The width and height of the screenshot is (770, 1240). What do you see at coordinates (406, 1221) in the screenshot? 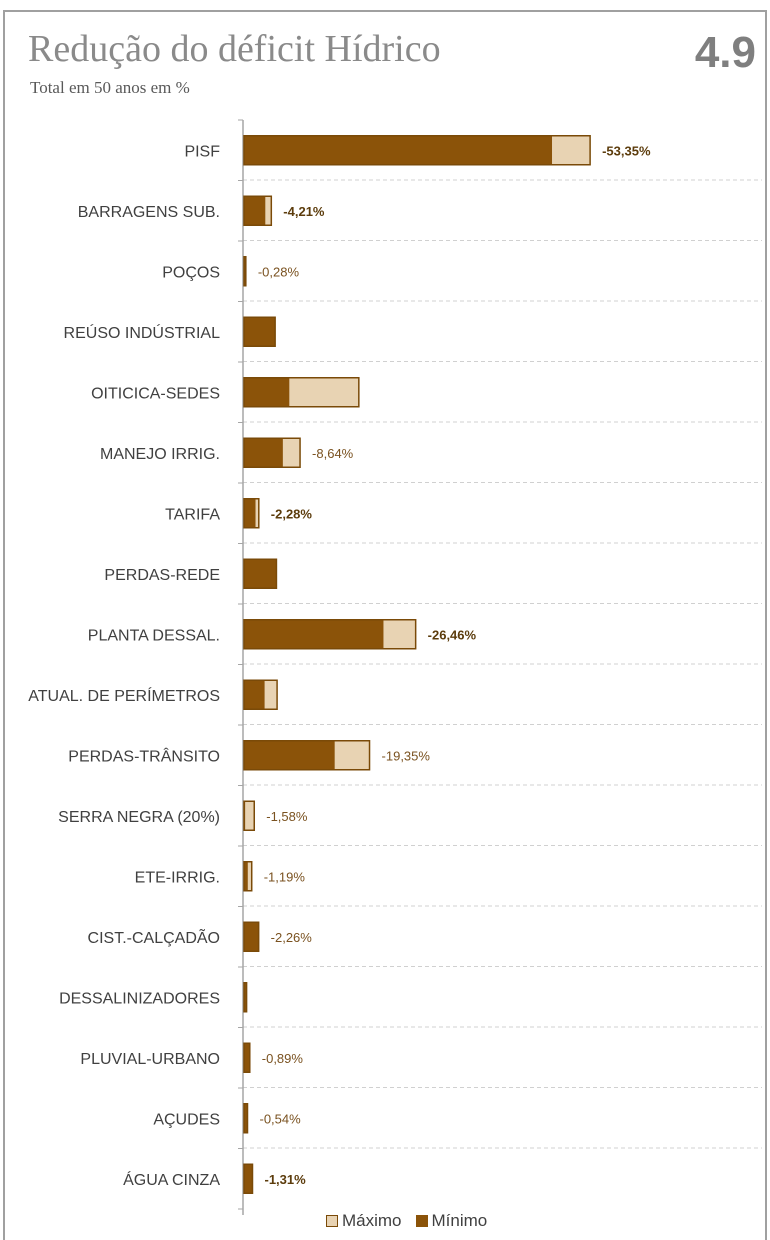
I see `chart-legend: Máximo Mínimo` at bounding box center [406, 1221].